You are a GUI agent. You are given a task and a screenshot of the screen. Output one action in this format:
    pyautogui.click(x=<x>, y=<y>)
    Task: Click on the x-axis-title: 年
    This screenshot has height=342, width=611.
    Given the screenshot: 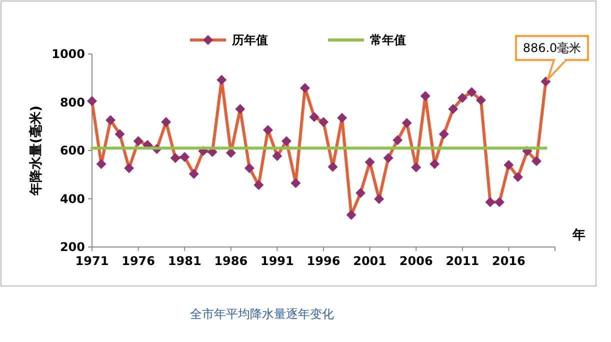 What is the action you would take?
    pyautogui.click(x=579, y=235)
    